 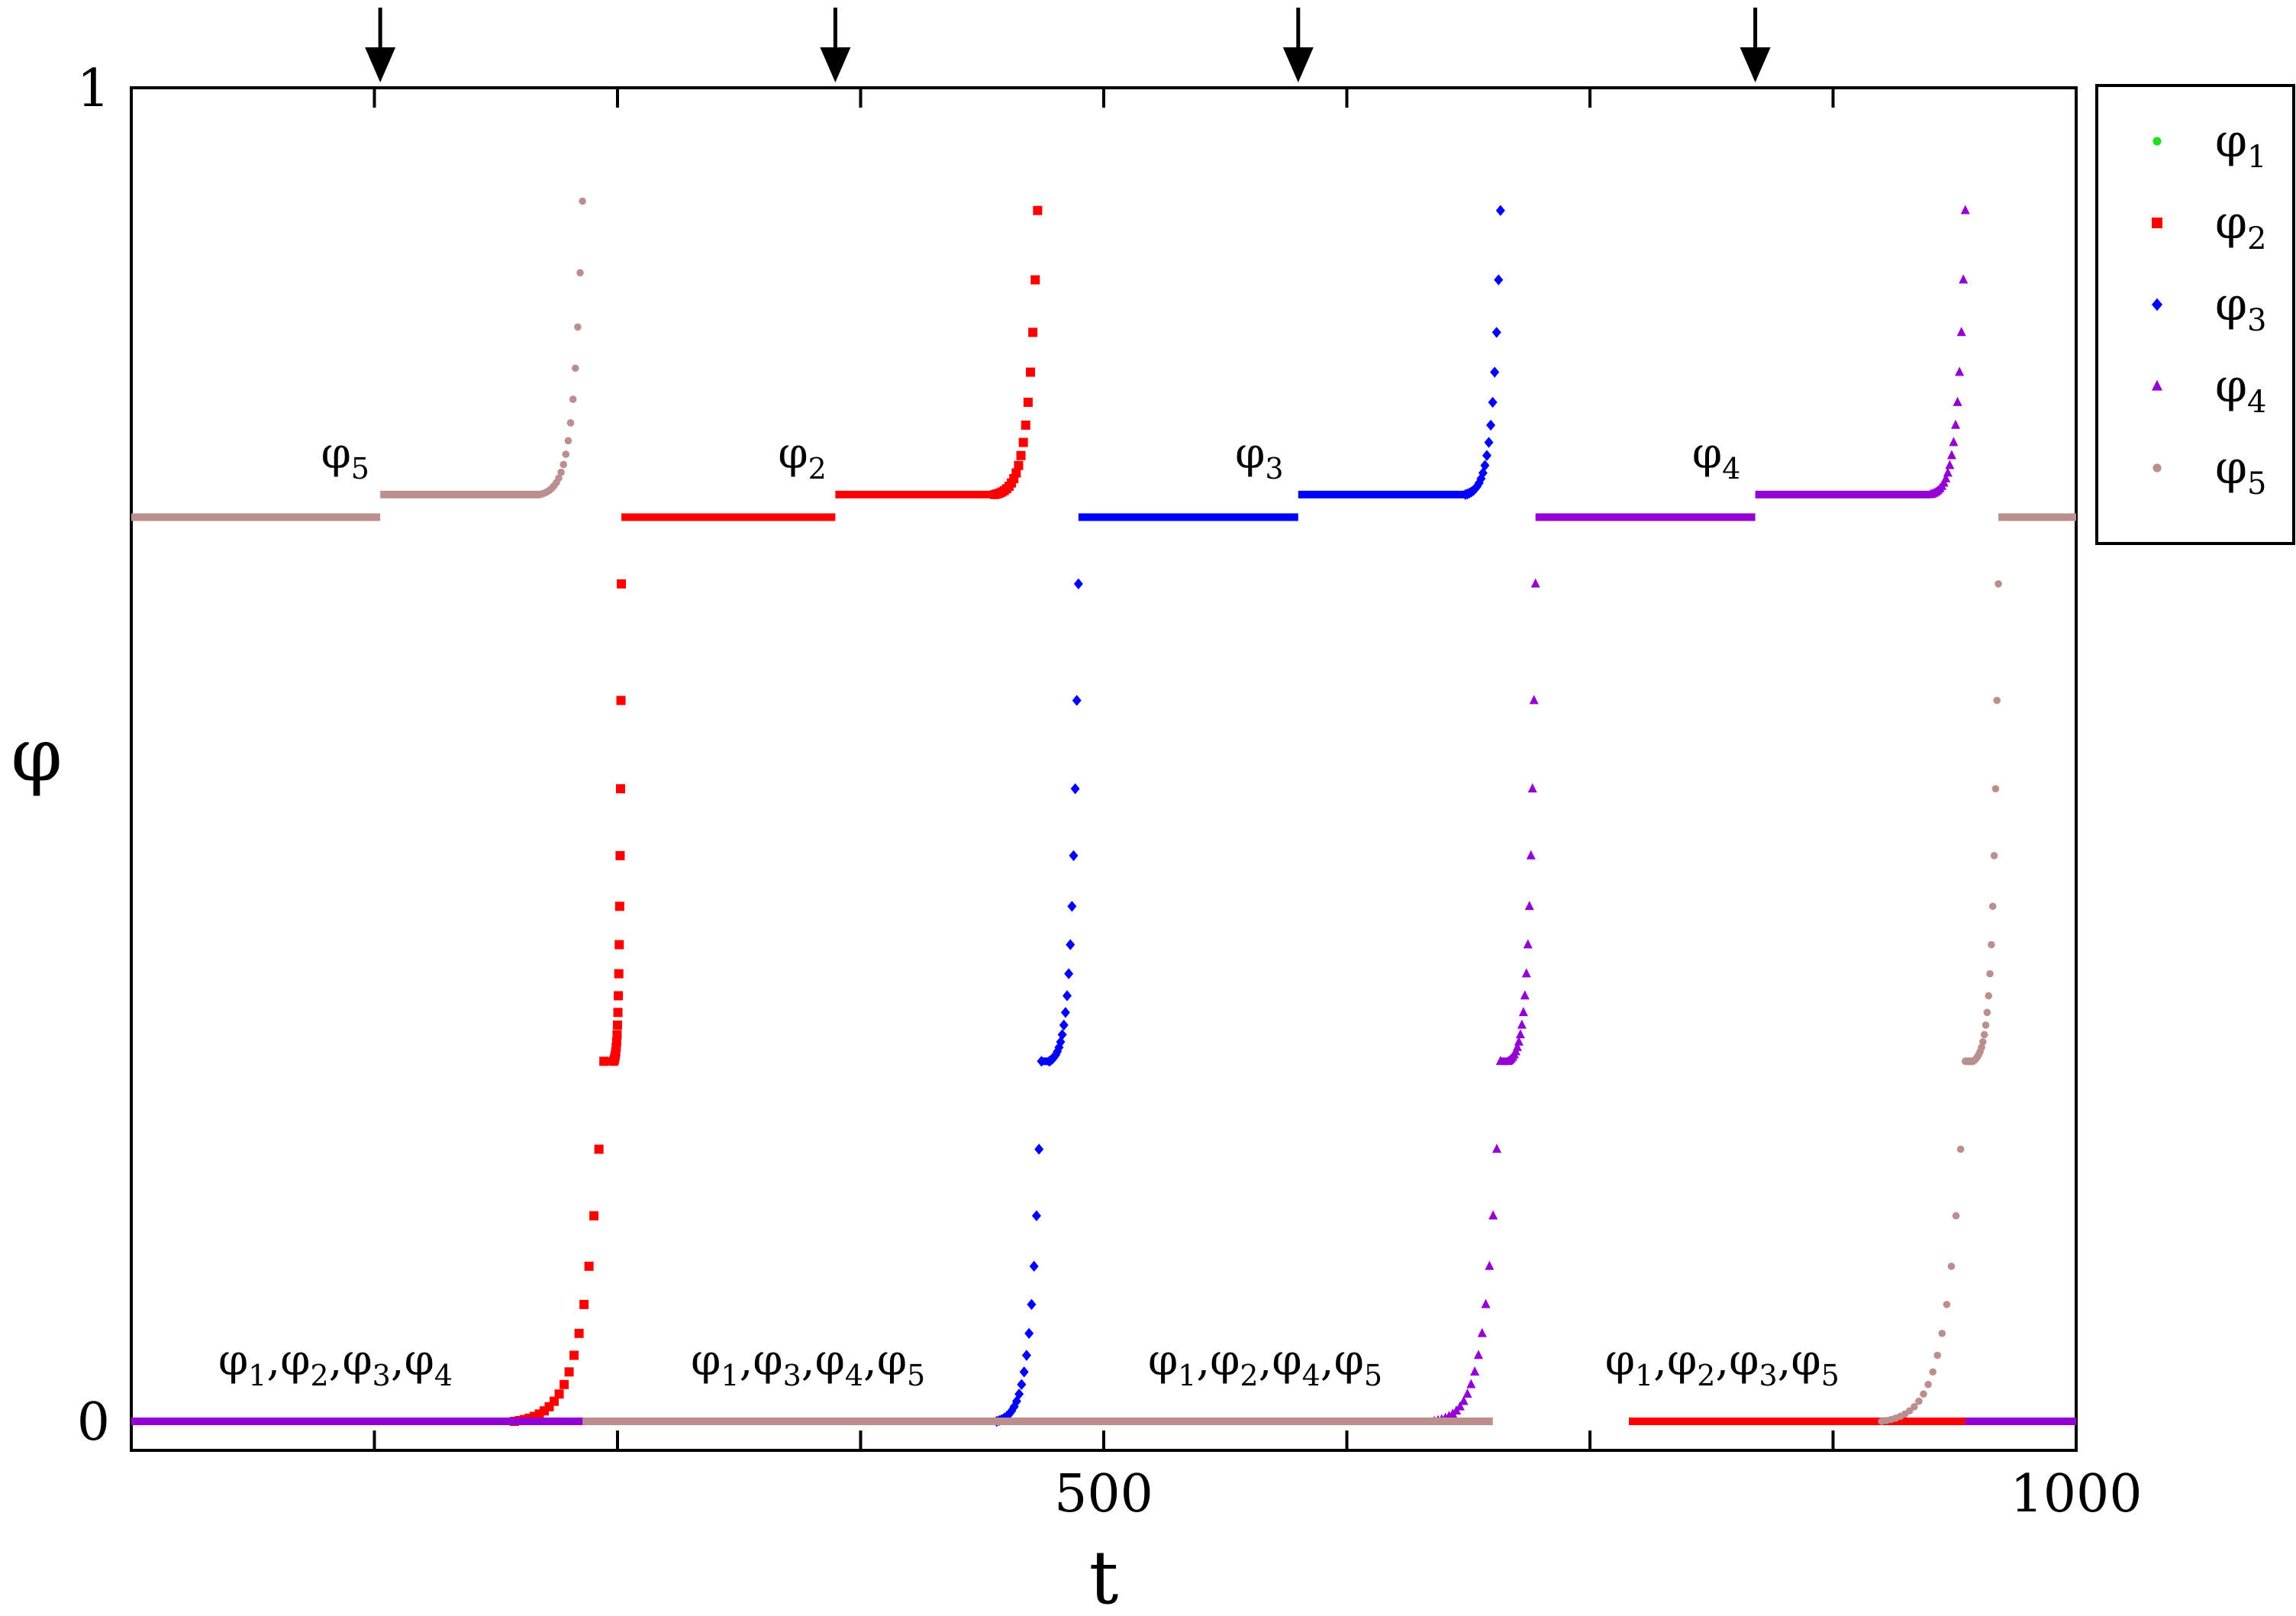 What do you see at coordinates (335, 1364) in the screenshot?
I see `annotation-label: φ1,φ2,φ3,φ4` at bounding box center [335, 1364].